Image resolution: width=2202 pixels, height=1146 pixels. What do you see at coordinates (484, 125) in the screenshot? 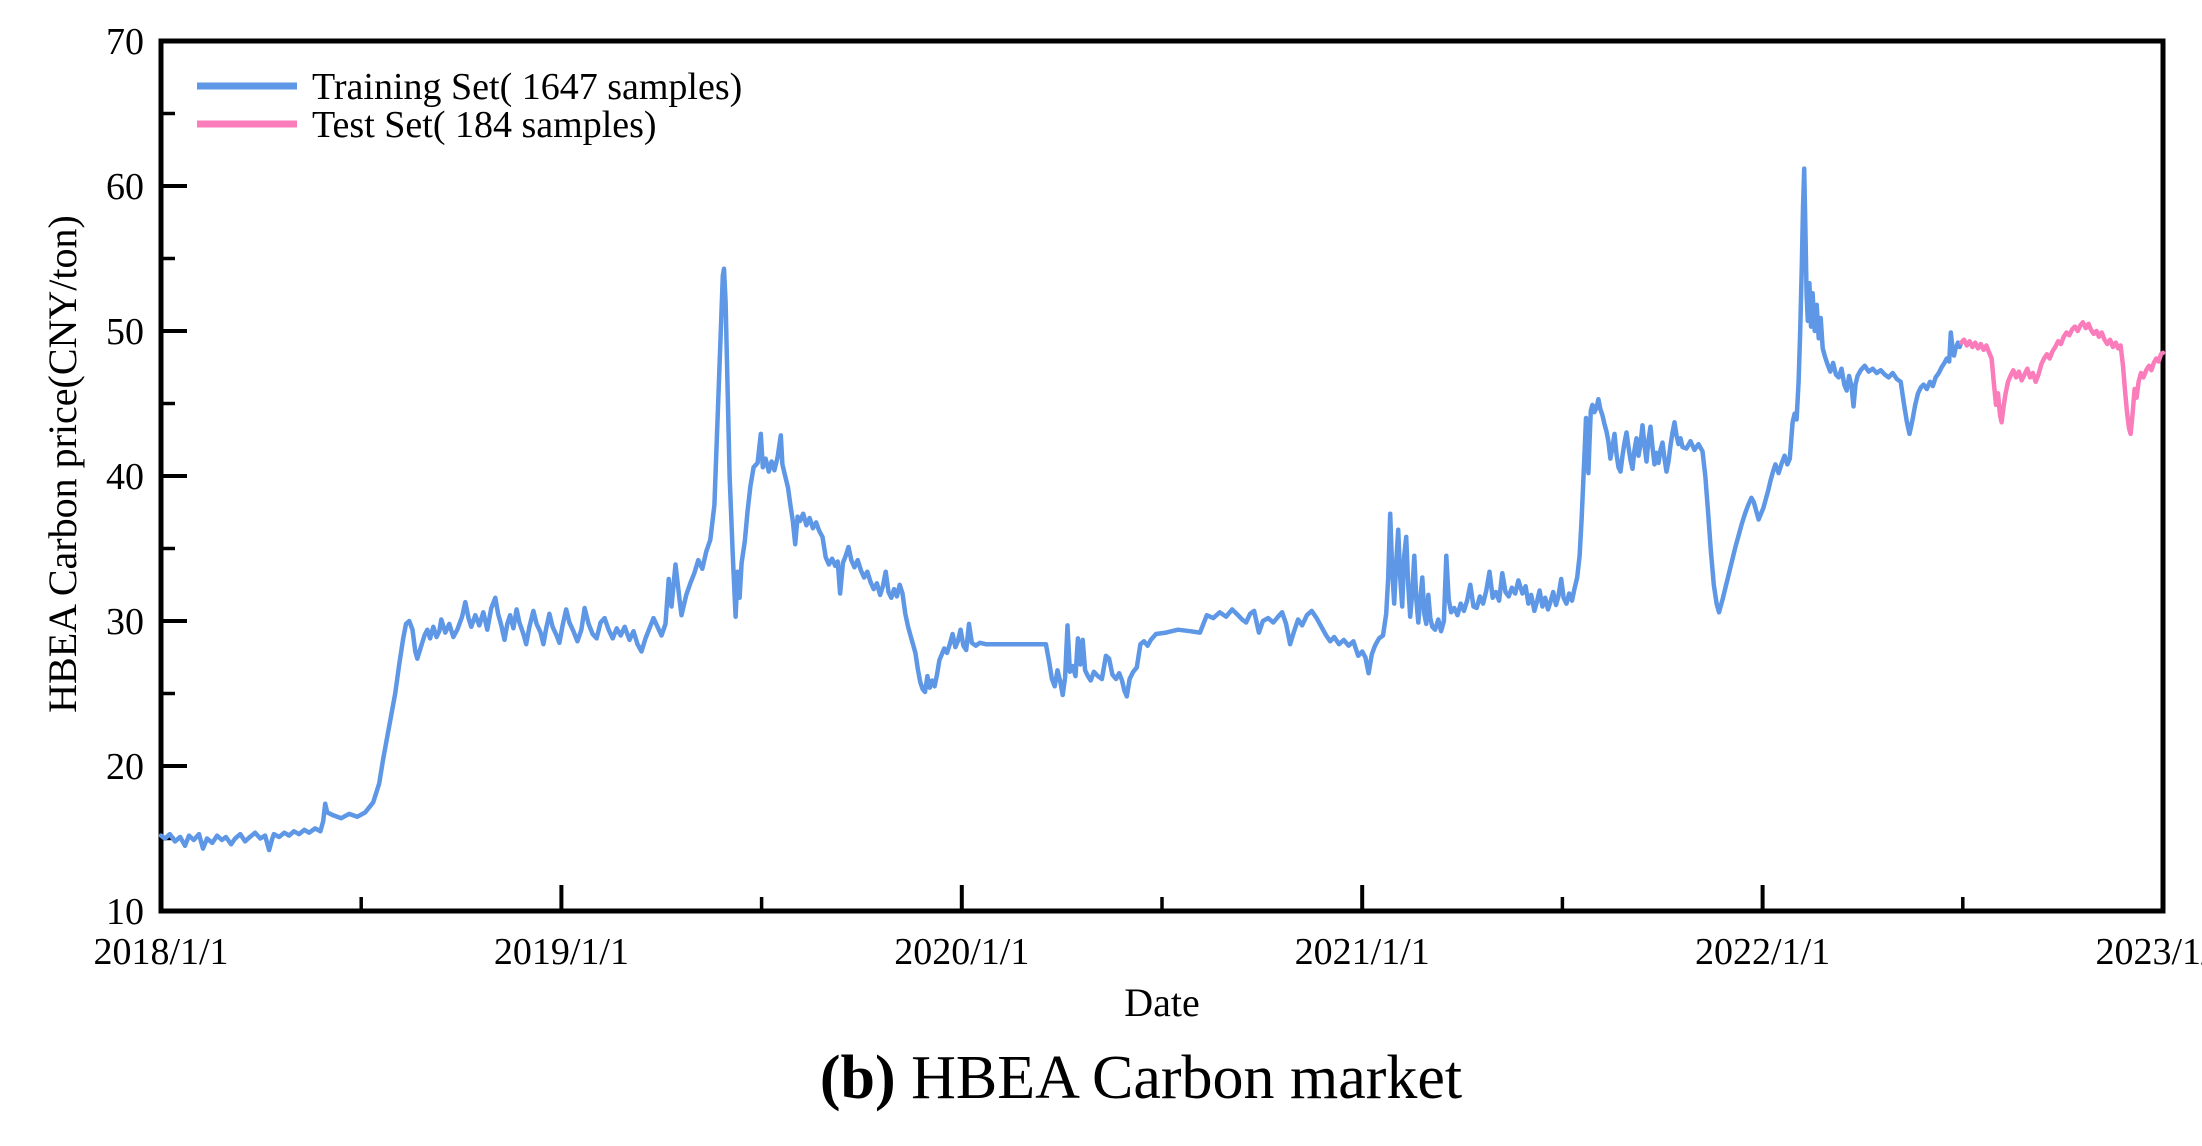
I see `legend-label-test: Test Set( 184 samples)` at bounding box center [484, 125].